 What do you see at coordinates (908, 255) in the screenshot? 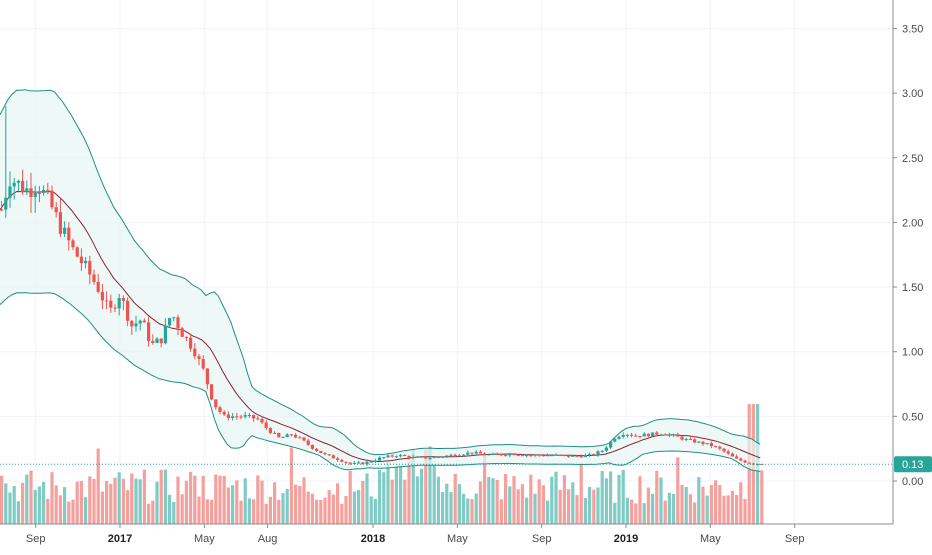
I see `price-axis: 3.50 3.00 2.50 2.00 1.50 1.00 0.50 0.00` at bounding box center [908, 255].